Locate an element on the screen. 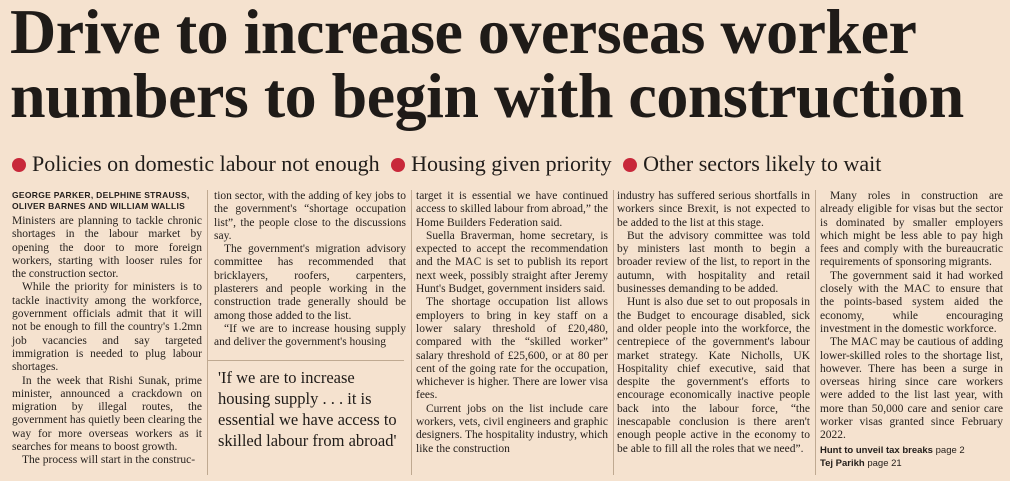 The height and width of the screenshot is (481, 1010). cross-ref-page: page 21 is located at coordinates (884, 463).